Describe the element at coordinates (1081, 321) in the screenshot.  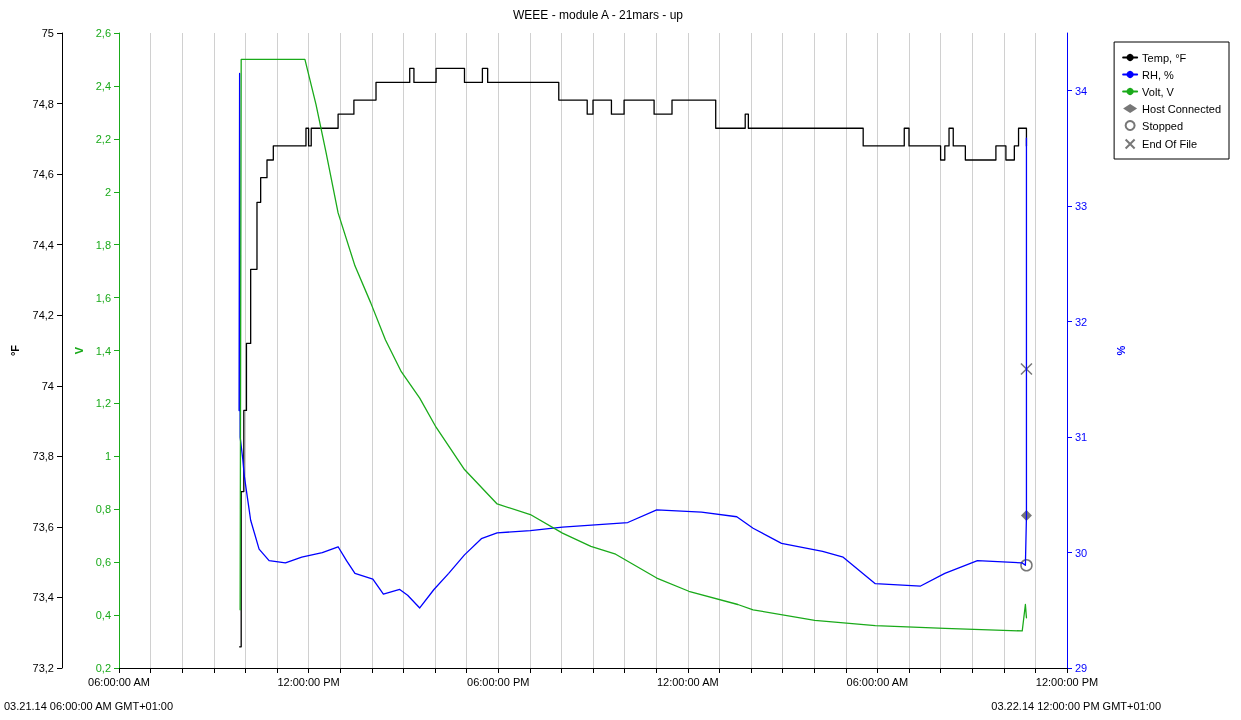
I see `y3-tick-label: 32` at that location.